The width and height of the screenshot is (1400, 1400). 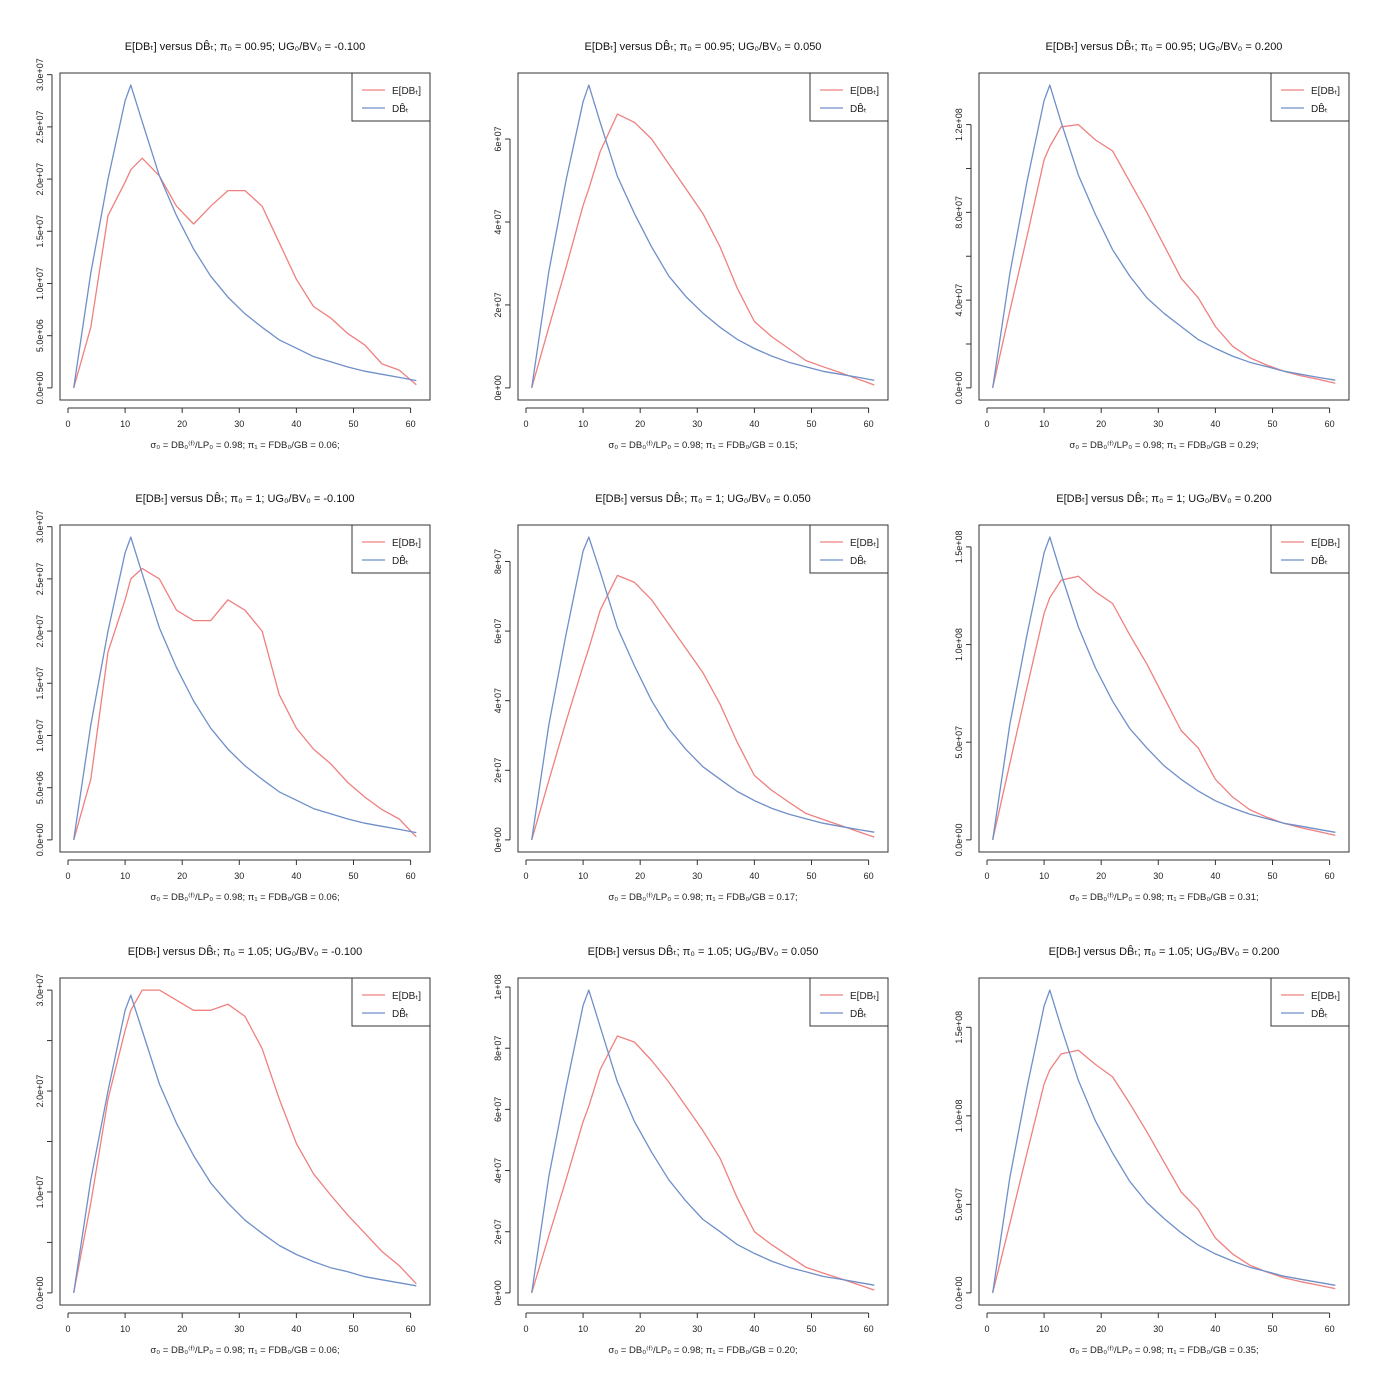 What do you see at coordinates (959, 1027) in the screenshot?
I see `y-tick-label: 1.5e+08` at bounding box center [959, 1027].